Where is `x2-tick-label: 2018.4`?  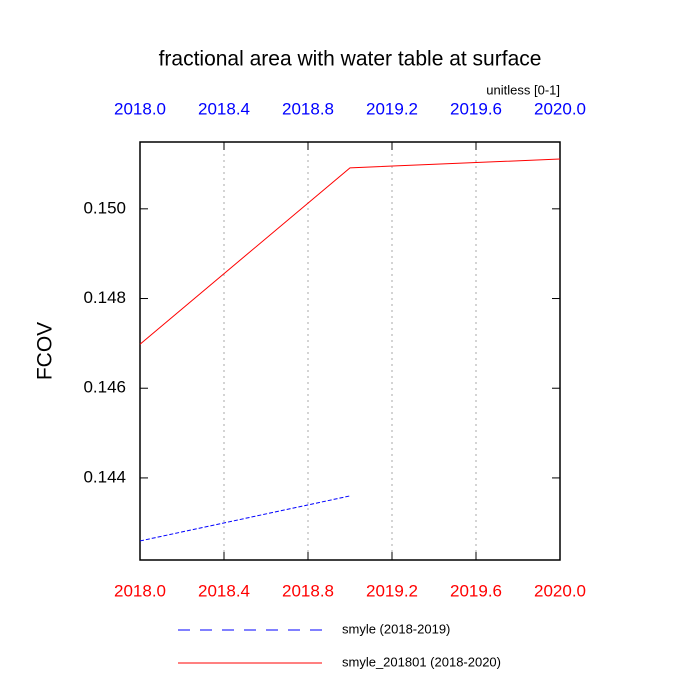
x2-tick-label: 2018.4 is located at coordinates (224, 108).